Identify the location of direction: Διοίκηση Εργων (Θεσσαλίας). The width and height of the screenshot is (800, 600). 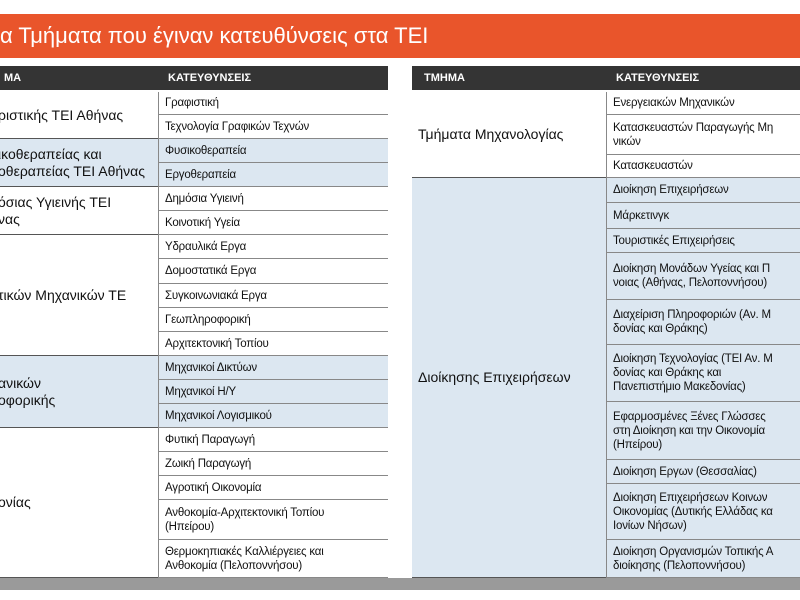
(703, 472).